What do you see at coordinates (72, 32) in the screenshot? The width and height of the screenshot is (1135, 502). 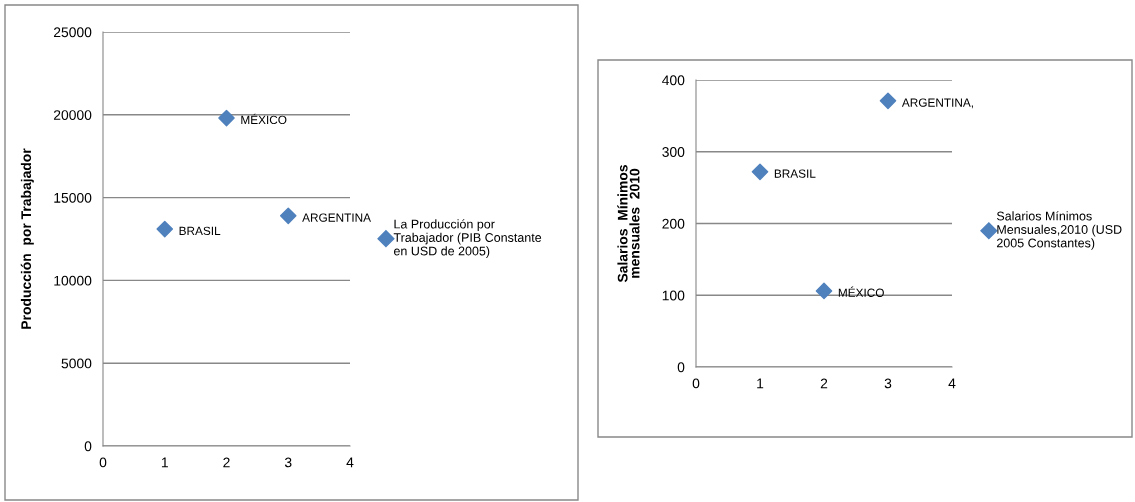 I see `y-tick-label: 25000` at bounding box center [72, 32].